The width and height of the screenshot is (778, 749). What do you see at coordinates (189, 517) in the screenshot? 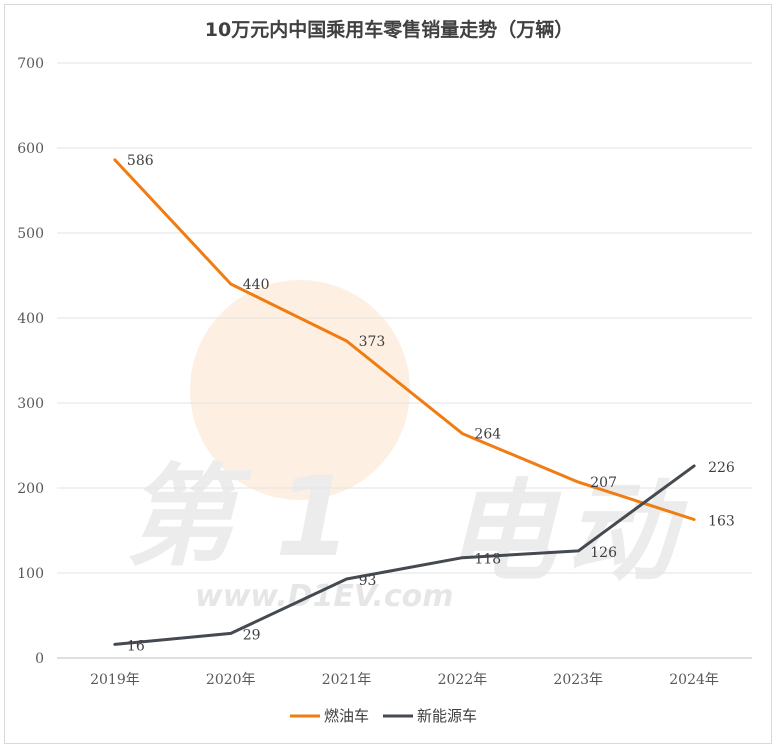
I see `watermark-char-1: 第` at bounding box center [189, 517].